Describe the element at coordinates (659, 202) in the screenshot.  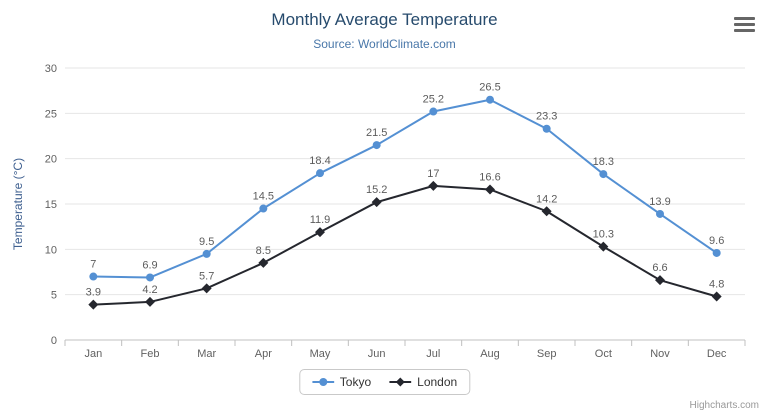
I see `svg-text: 13.9` at that location.